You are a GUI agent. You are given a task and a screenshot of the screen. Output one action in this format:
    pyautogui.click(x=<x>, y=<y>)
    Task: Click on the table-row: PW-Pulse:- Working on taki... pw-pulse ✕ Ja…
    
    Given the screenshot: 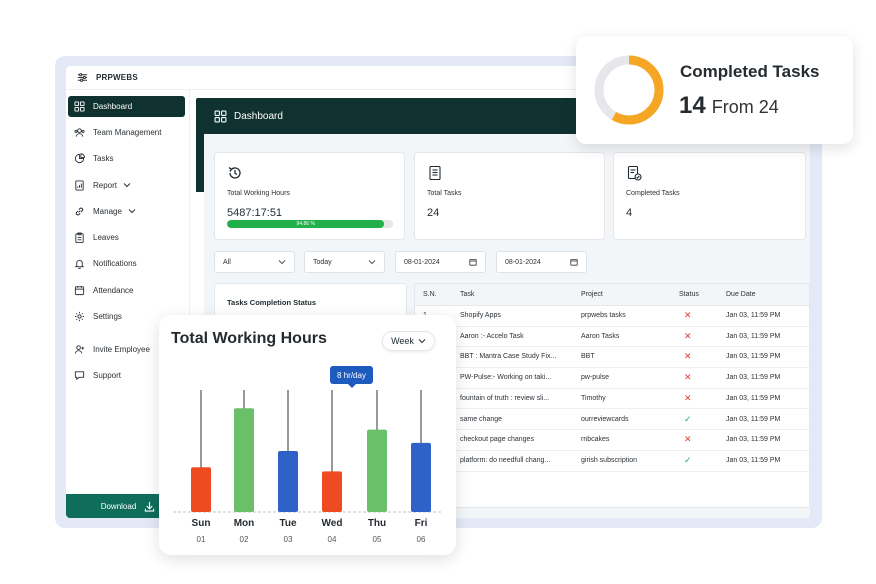 What is the action you would take?
    pyautogui.click(x=612, y=378)
    